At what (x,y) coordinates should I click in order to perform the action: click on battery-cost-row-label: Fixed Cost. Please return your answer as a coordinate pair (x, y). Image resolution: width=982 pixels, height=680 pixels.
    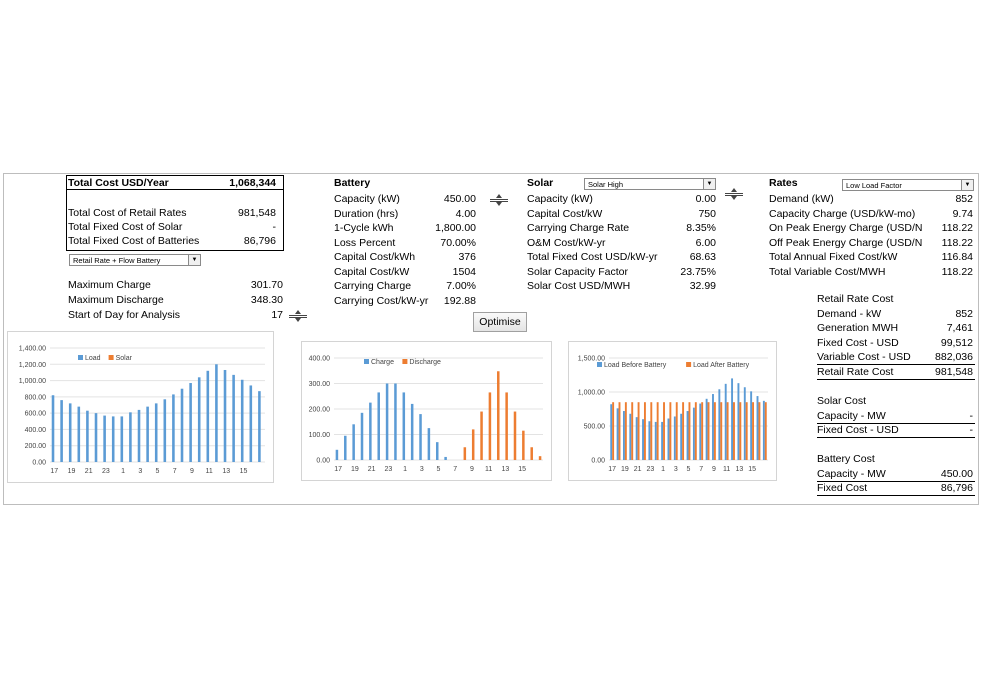
    Looking at the image, I should click on (842, 488).